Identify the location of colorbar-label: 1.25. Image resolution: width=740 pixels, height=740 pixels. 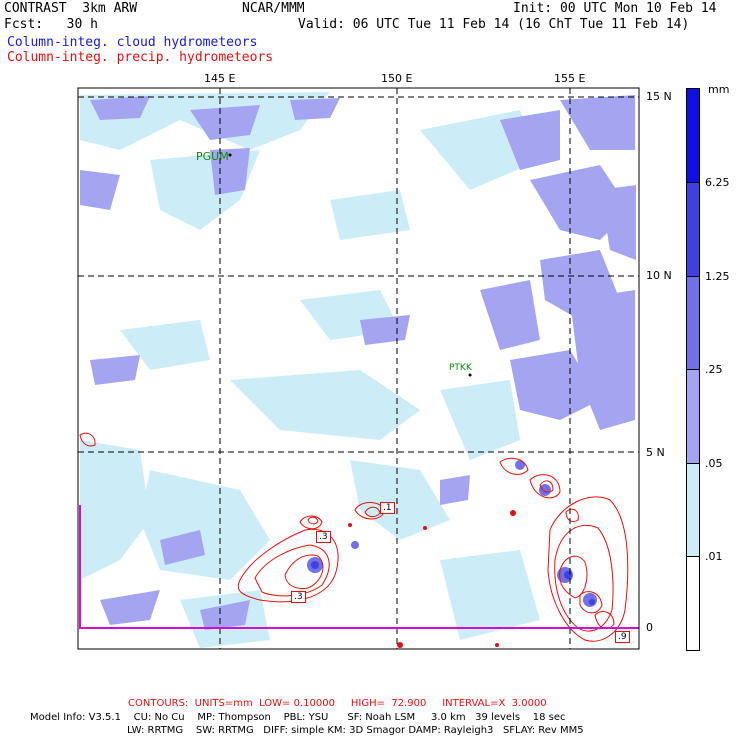
(717, 276).